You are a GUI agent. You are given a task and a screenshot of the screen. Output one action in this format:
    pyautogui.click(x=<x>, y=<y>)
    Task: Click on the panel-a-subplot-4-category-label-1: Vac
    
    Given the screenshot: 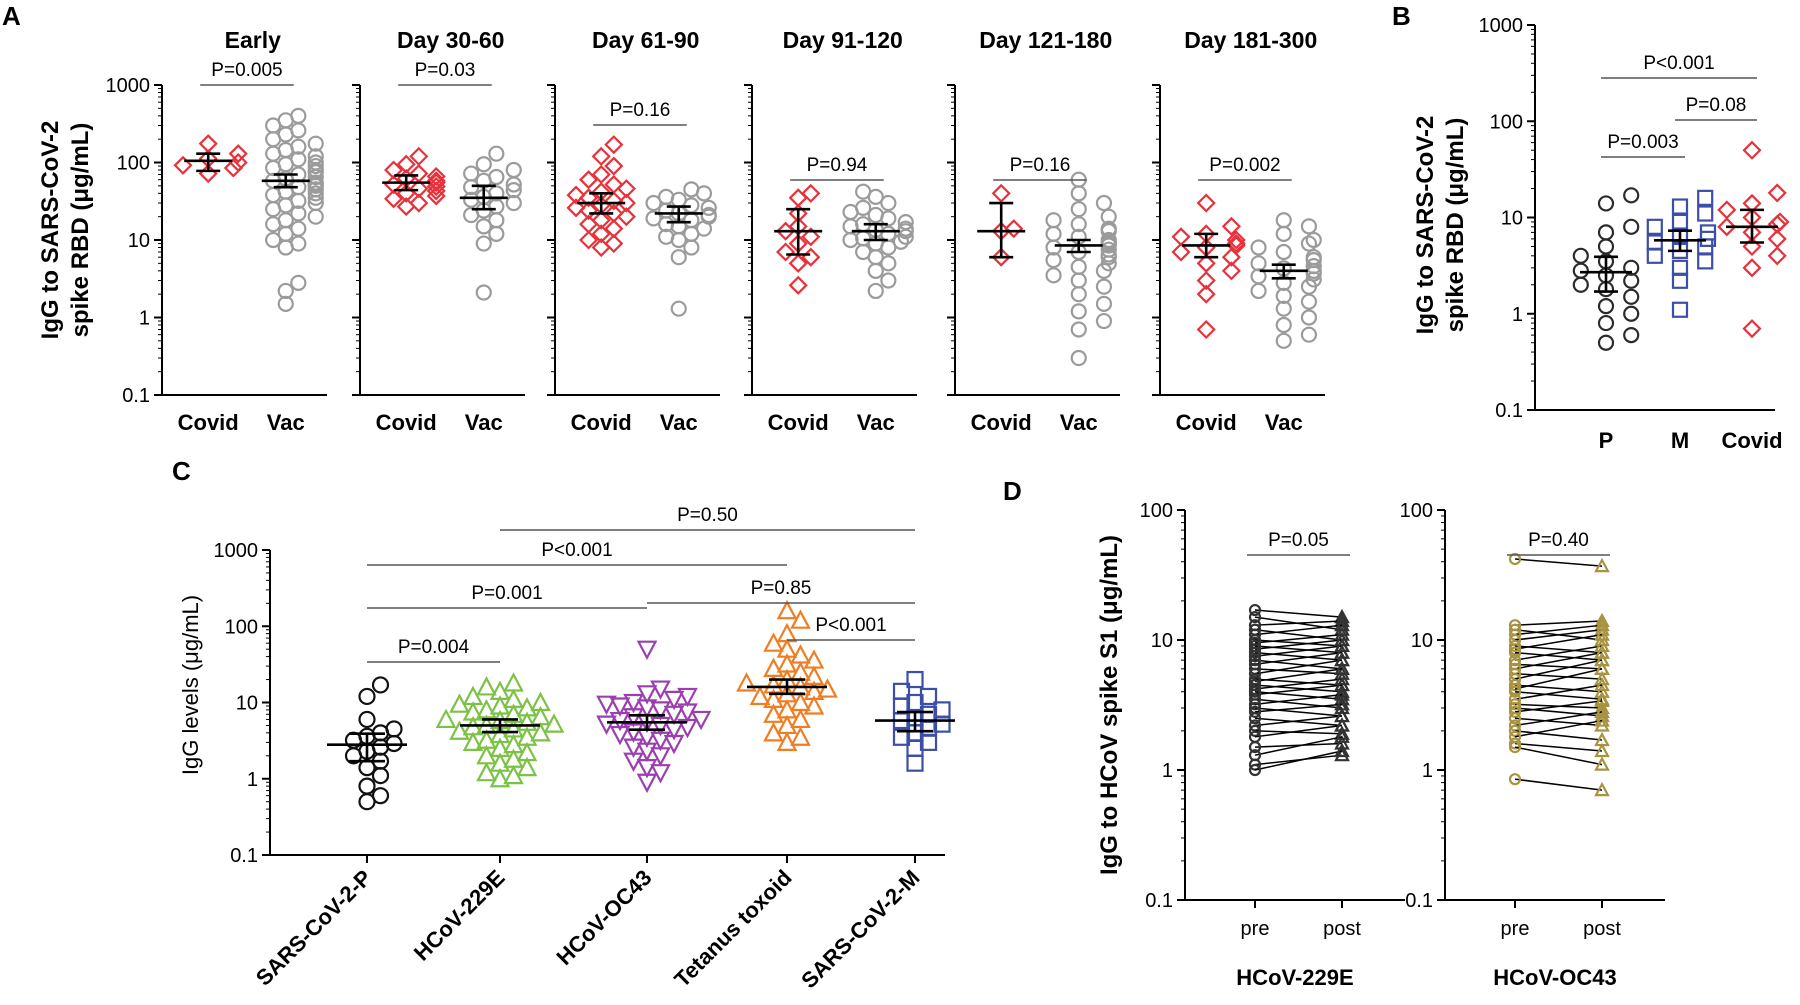 What is the action you would take?
    pyautogui.click(x=1079, y=422)
    